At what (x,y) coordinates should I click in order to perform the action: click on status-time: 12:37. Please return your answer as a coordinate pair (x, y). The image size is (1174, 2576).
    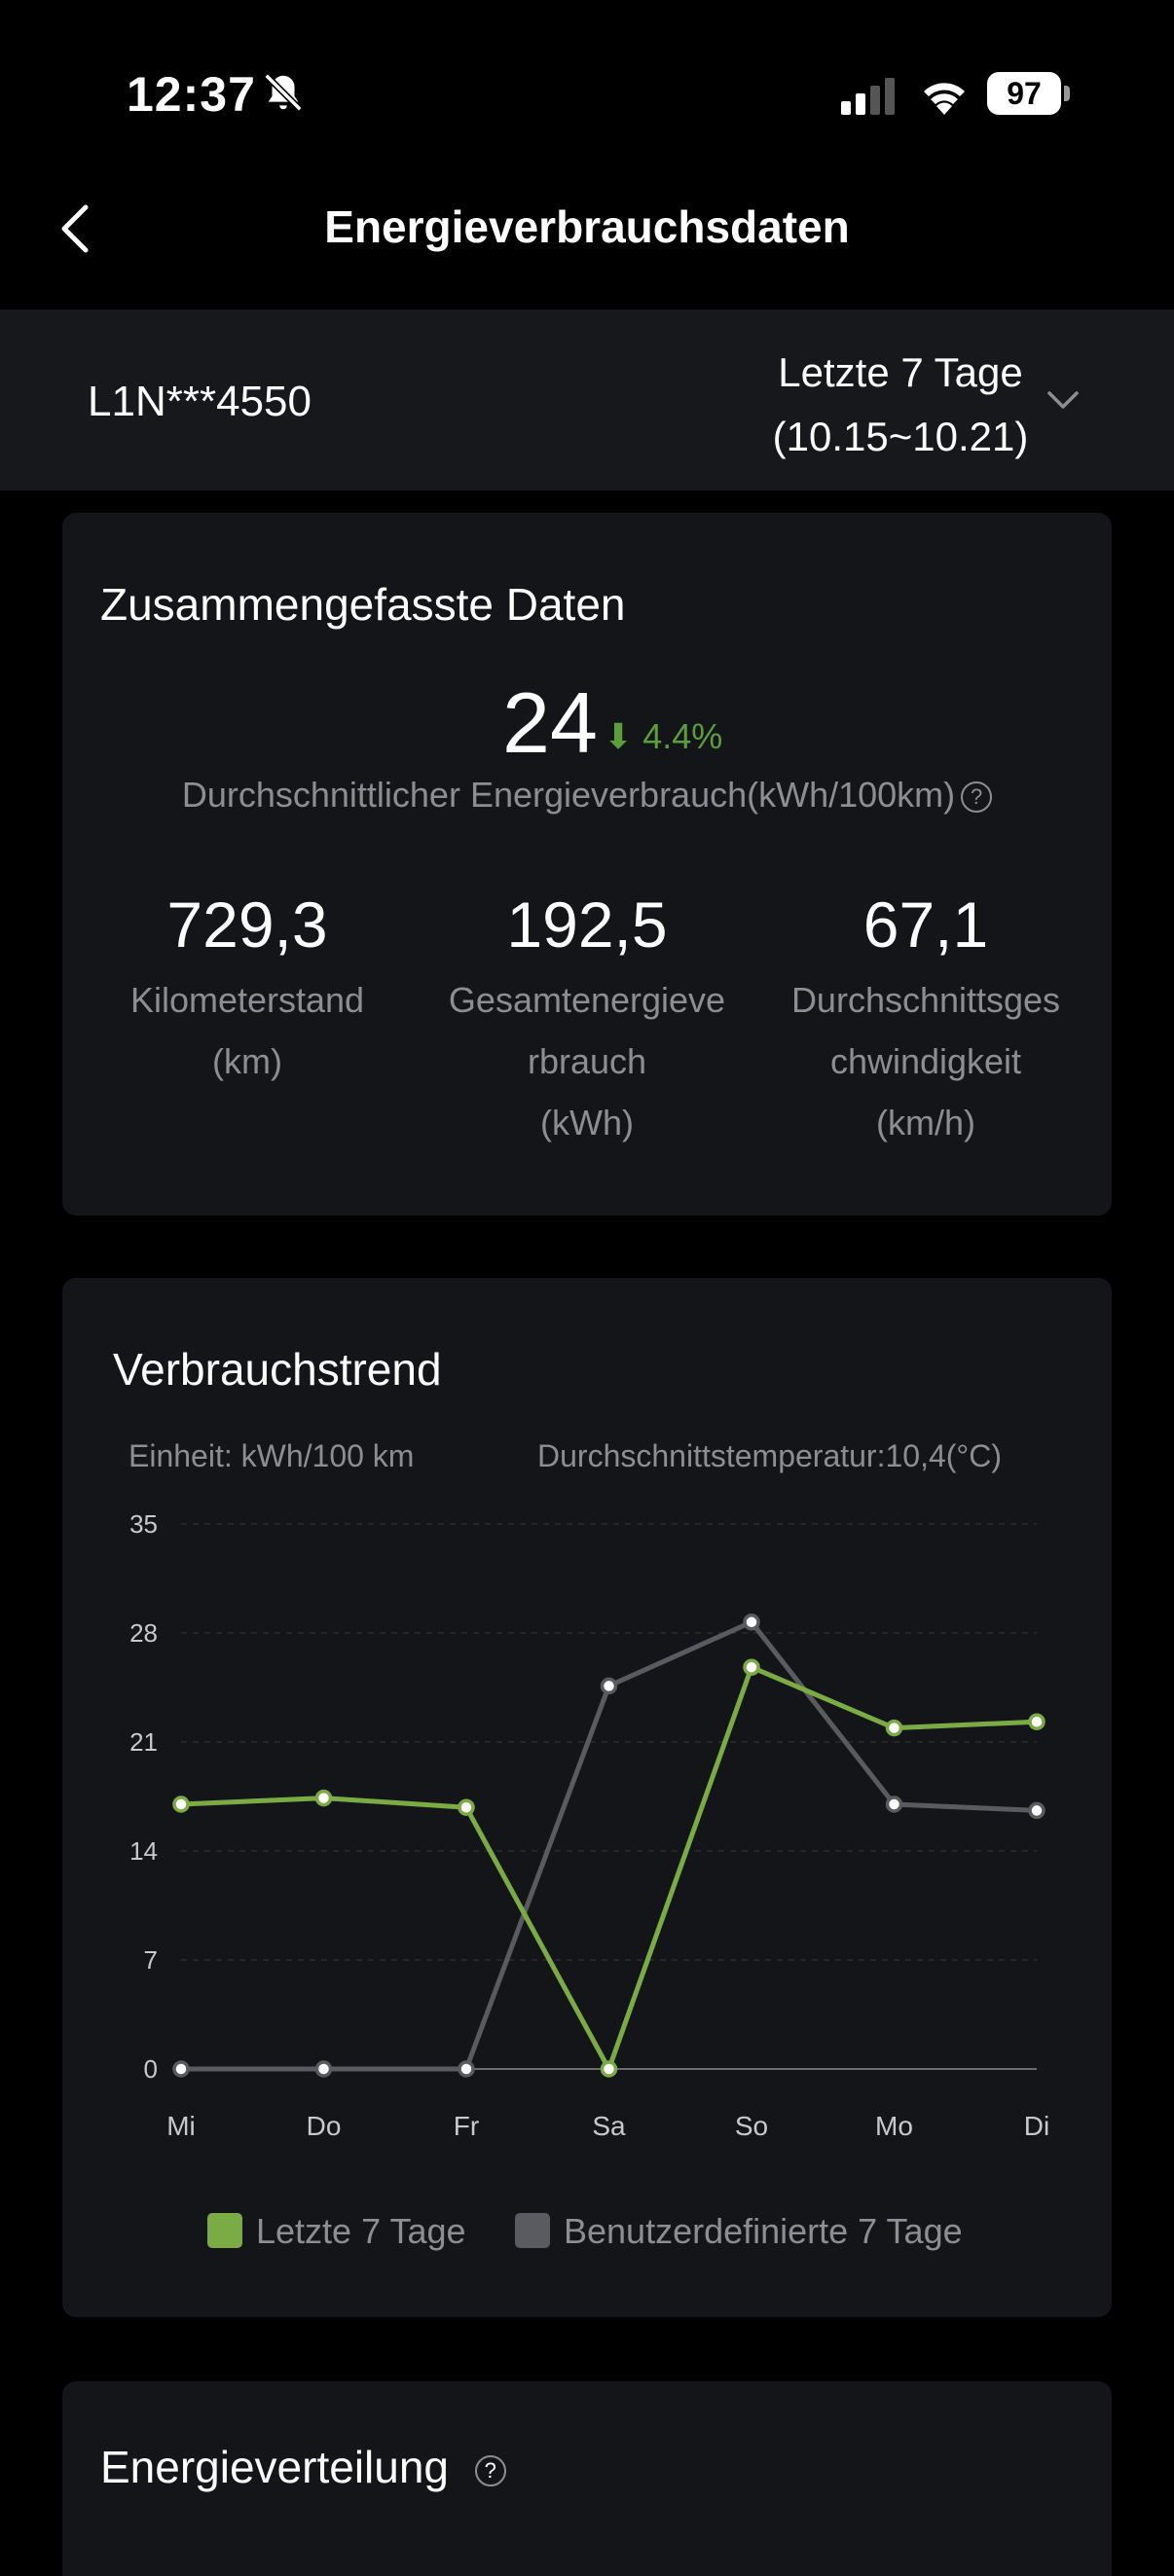
    Looking at the image, I should click on (191, 94).